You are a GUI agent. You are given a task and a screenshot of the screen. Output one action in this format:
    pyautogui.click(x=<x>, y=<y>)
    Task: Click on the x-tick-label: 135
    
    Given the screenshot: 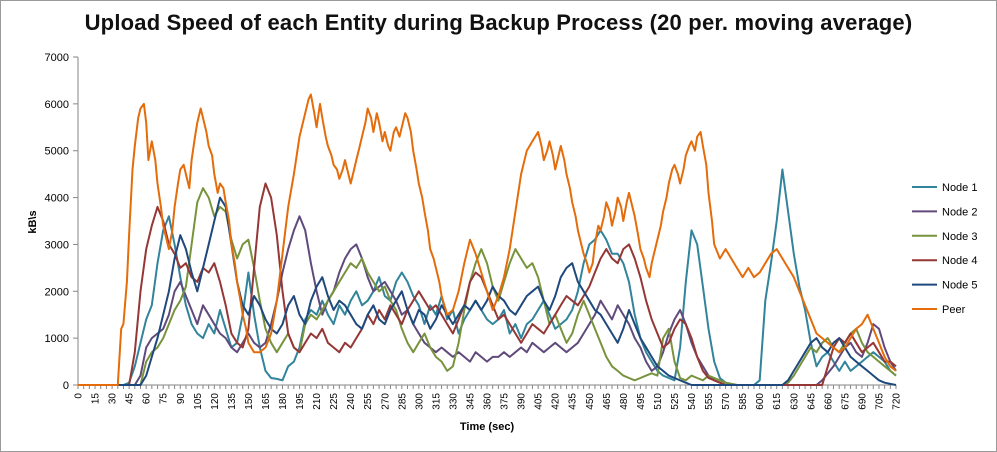 What is the action you would take?
    pyautogui.click(x=232, y=401)
    